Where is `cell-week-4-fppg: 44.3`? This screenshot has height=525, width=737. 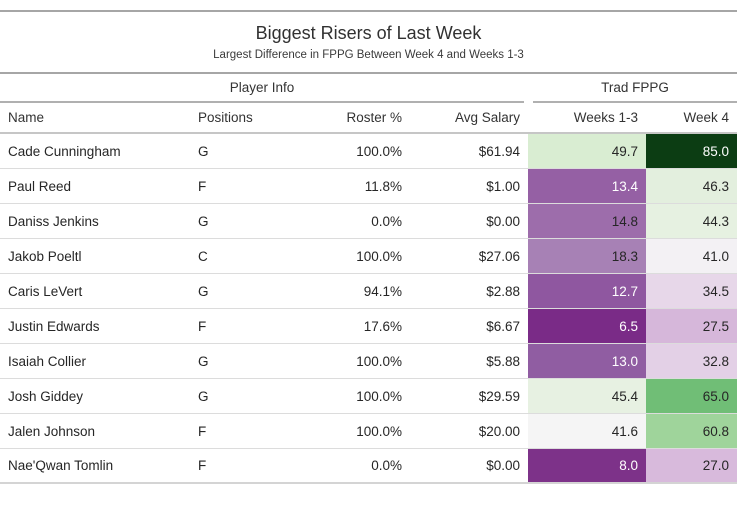 cell-week-4-fppg: 44.3 is located at coordinates (691, 221).